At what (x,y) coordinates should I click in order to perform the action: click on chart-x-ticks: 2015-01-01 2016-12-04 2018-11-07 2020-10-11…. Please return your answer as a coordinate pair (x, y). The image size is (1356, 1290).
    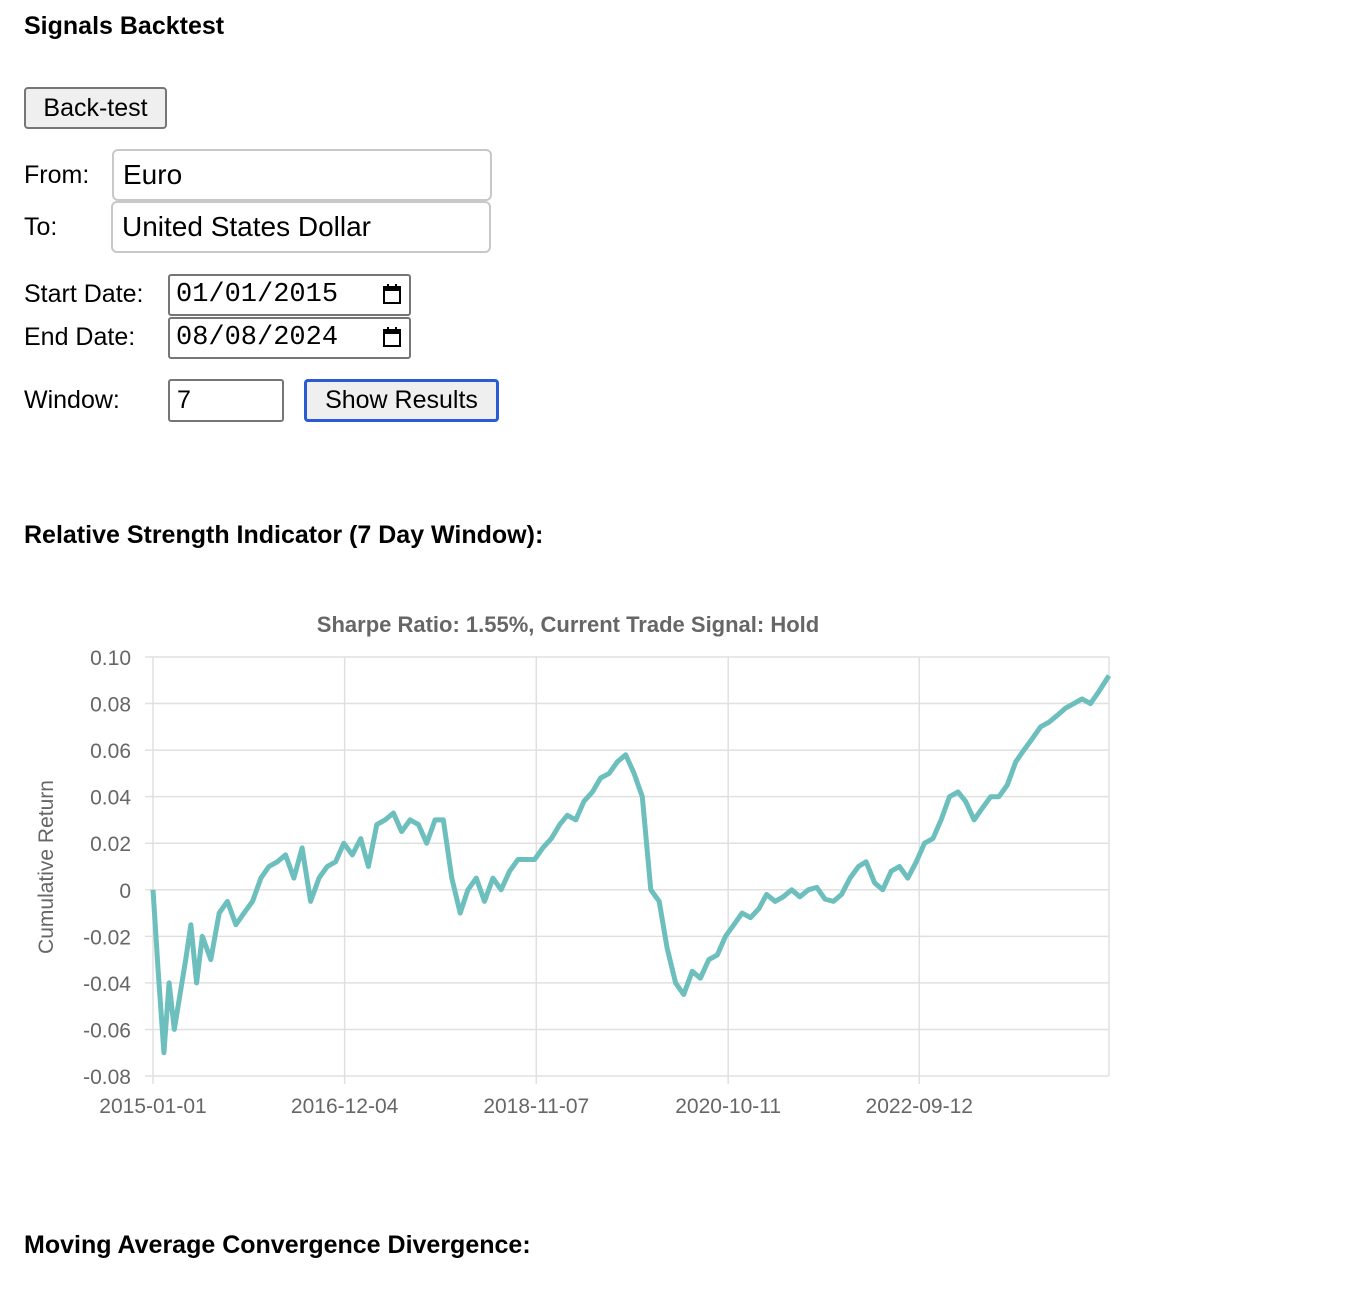
    Looking at the image, I should click on (536, 1106).